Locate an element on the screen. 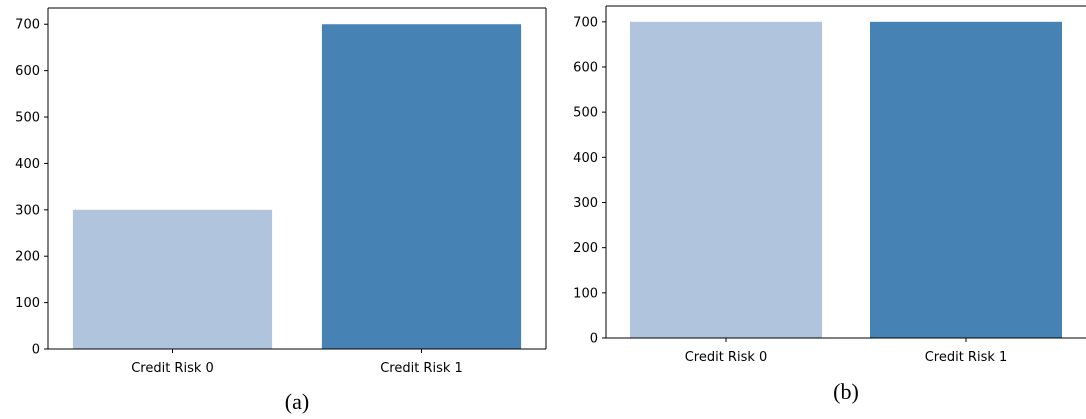  panel-caption: (b) is located at coordinates (846, 391).